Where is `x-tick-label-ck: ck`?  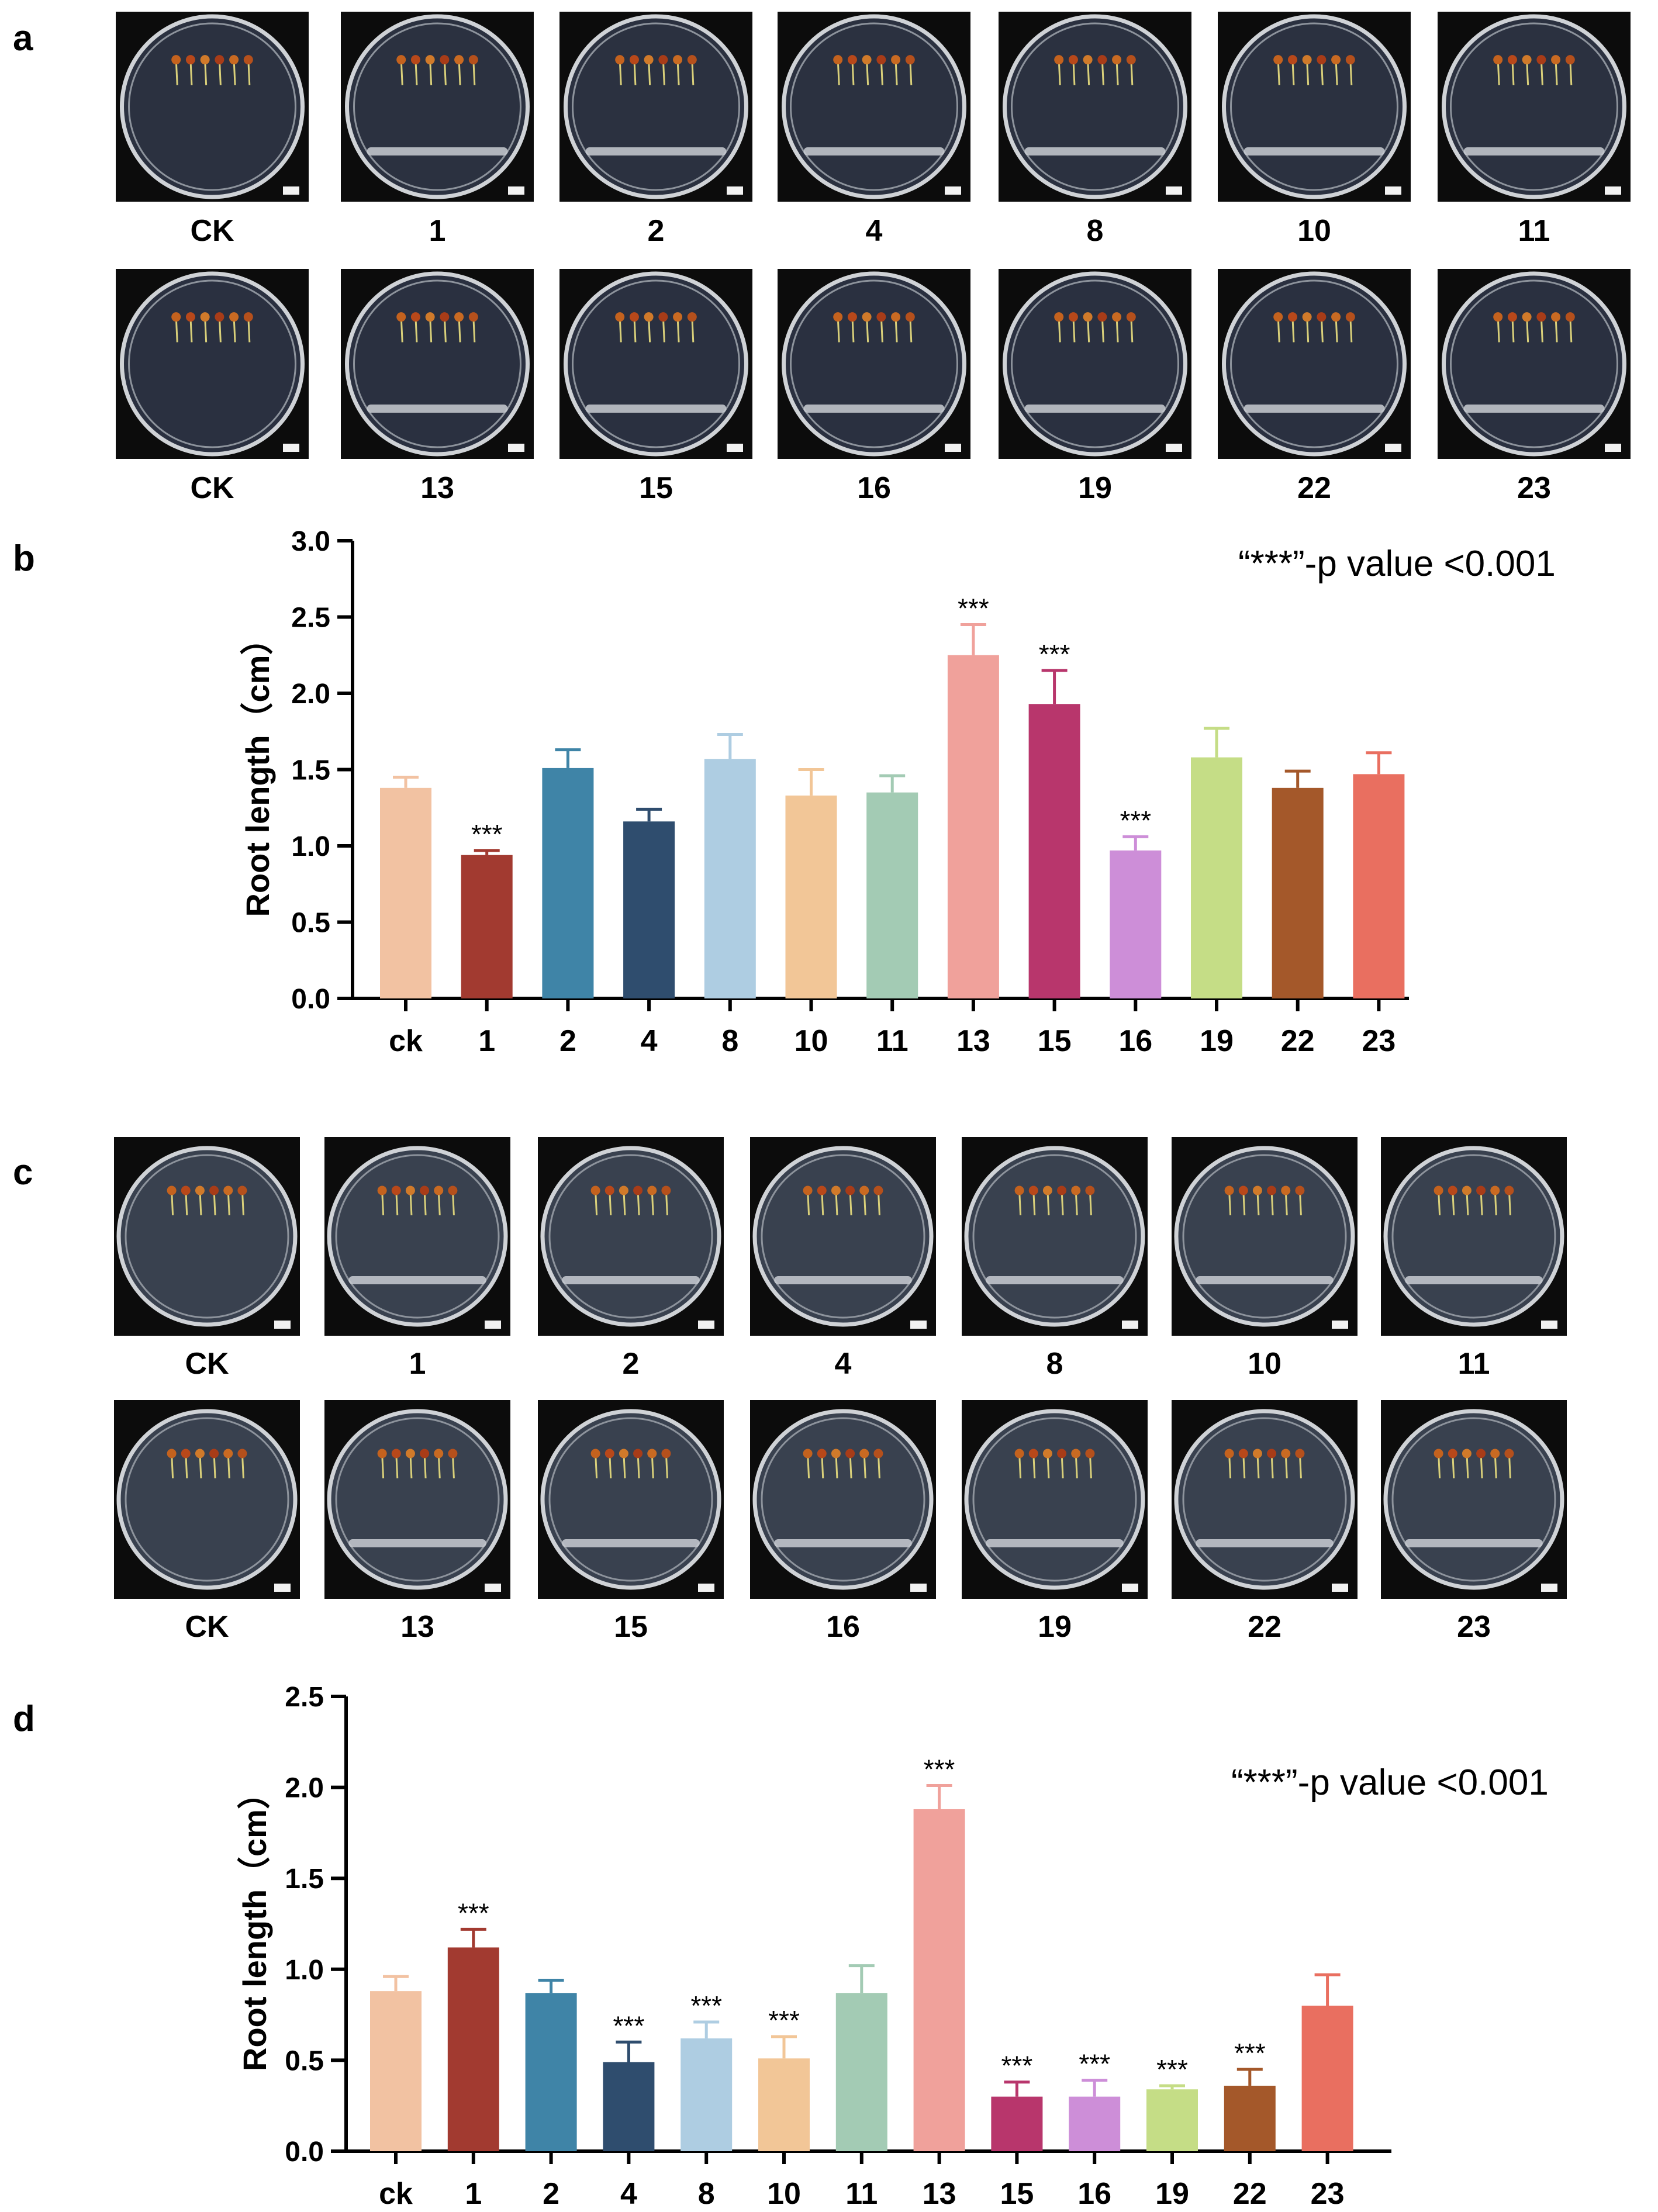 x-tick-label-ck: ck is located at coordinates (406, 1041).